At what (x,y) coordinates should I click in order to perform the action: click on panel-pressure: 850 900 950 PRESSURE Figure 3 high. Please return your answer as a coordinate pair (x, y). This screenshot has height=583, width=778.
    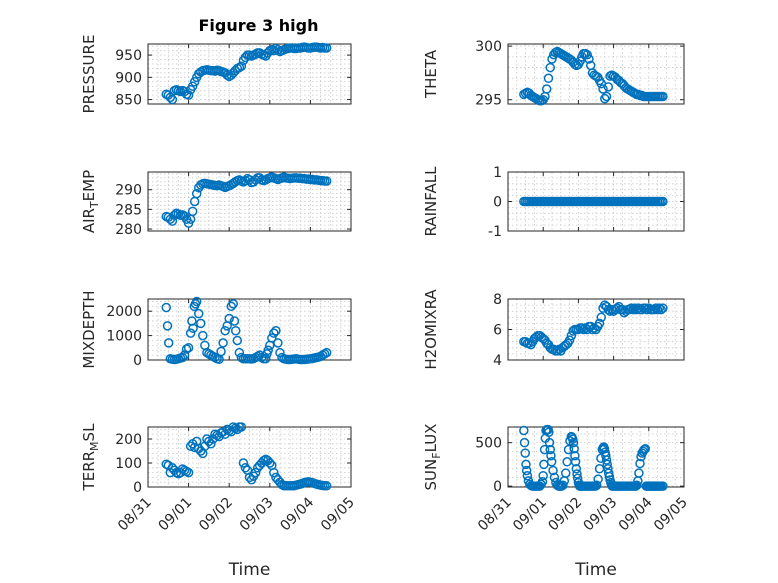
    Looking at the image, I should click on (216, 65).